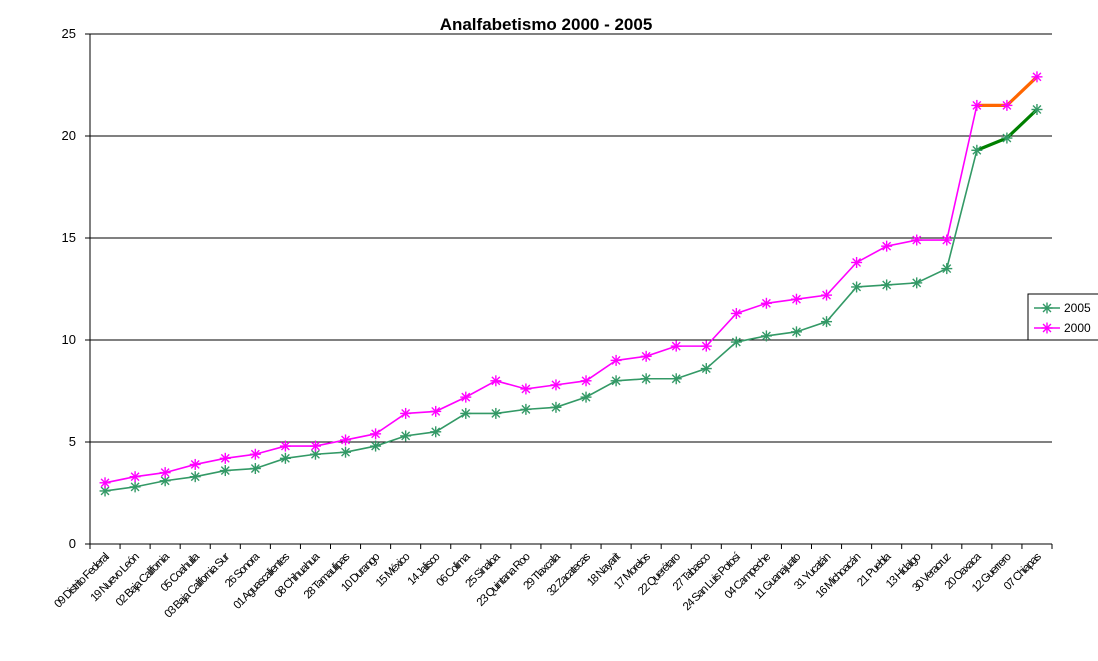 The width and height of the screenshot is (1098, 661). I want to click on legend-entry-2000: 2000, so click(1062, 328).